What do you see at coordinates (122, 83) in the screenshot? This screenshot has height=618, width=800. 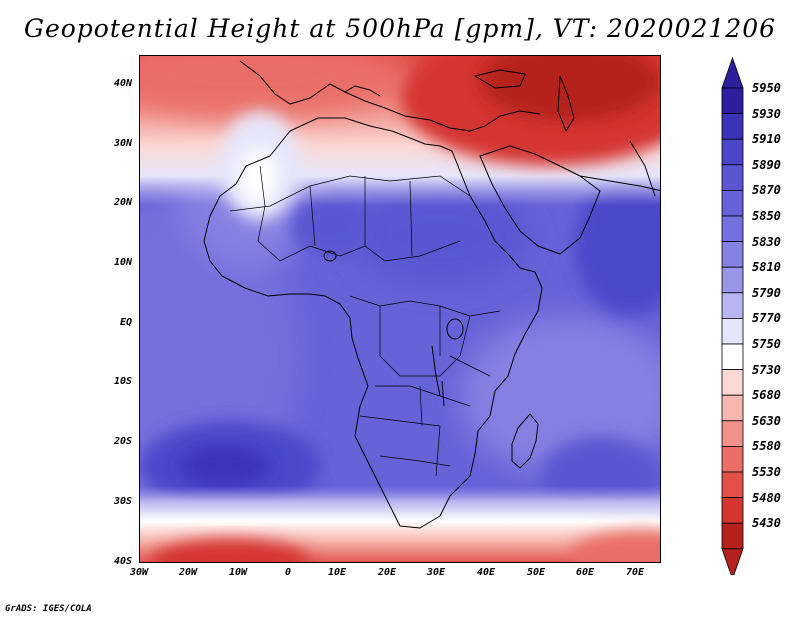 I see `lat-label-40n: 40N` at bounding box center [122, 83].